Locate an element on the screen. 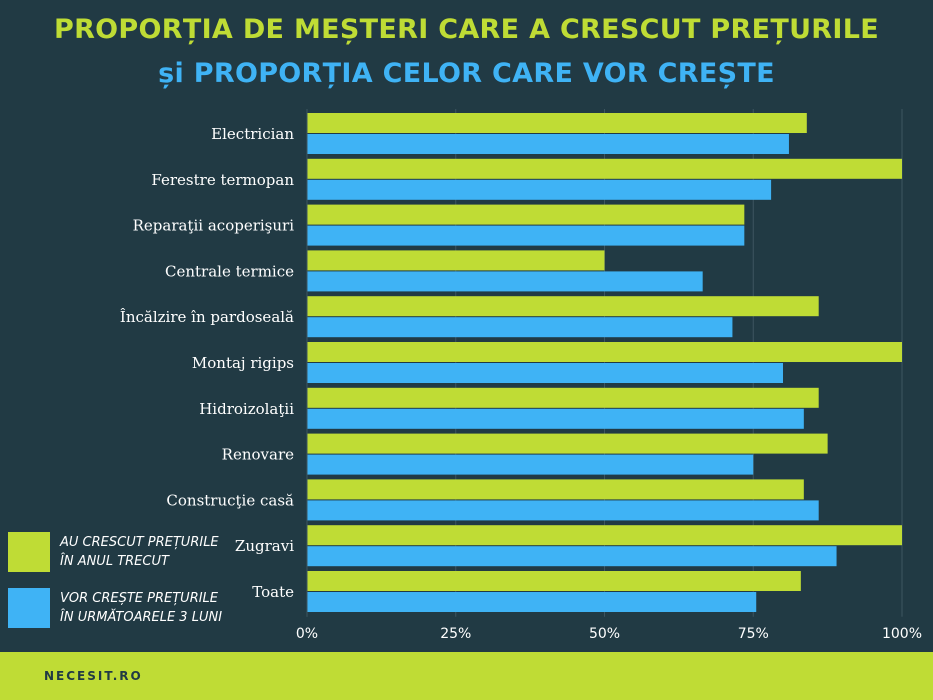 The width and height of the screenshot is (933, 700). legend-blue-line2: ÎN URMĂTOARELE 3 LUNI is located at coordinates (141, 617).